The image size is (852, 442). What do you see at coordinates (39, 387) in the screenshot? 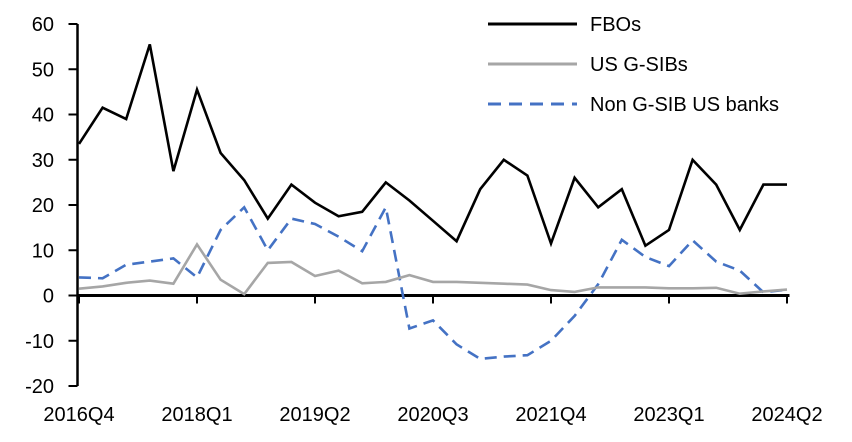
I see `y-tick-label: -20` at bounding box center [39, 387].